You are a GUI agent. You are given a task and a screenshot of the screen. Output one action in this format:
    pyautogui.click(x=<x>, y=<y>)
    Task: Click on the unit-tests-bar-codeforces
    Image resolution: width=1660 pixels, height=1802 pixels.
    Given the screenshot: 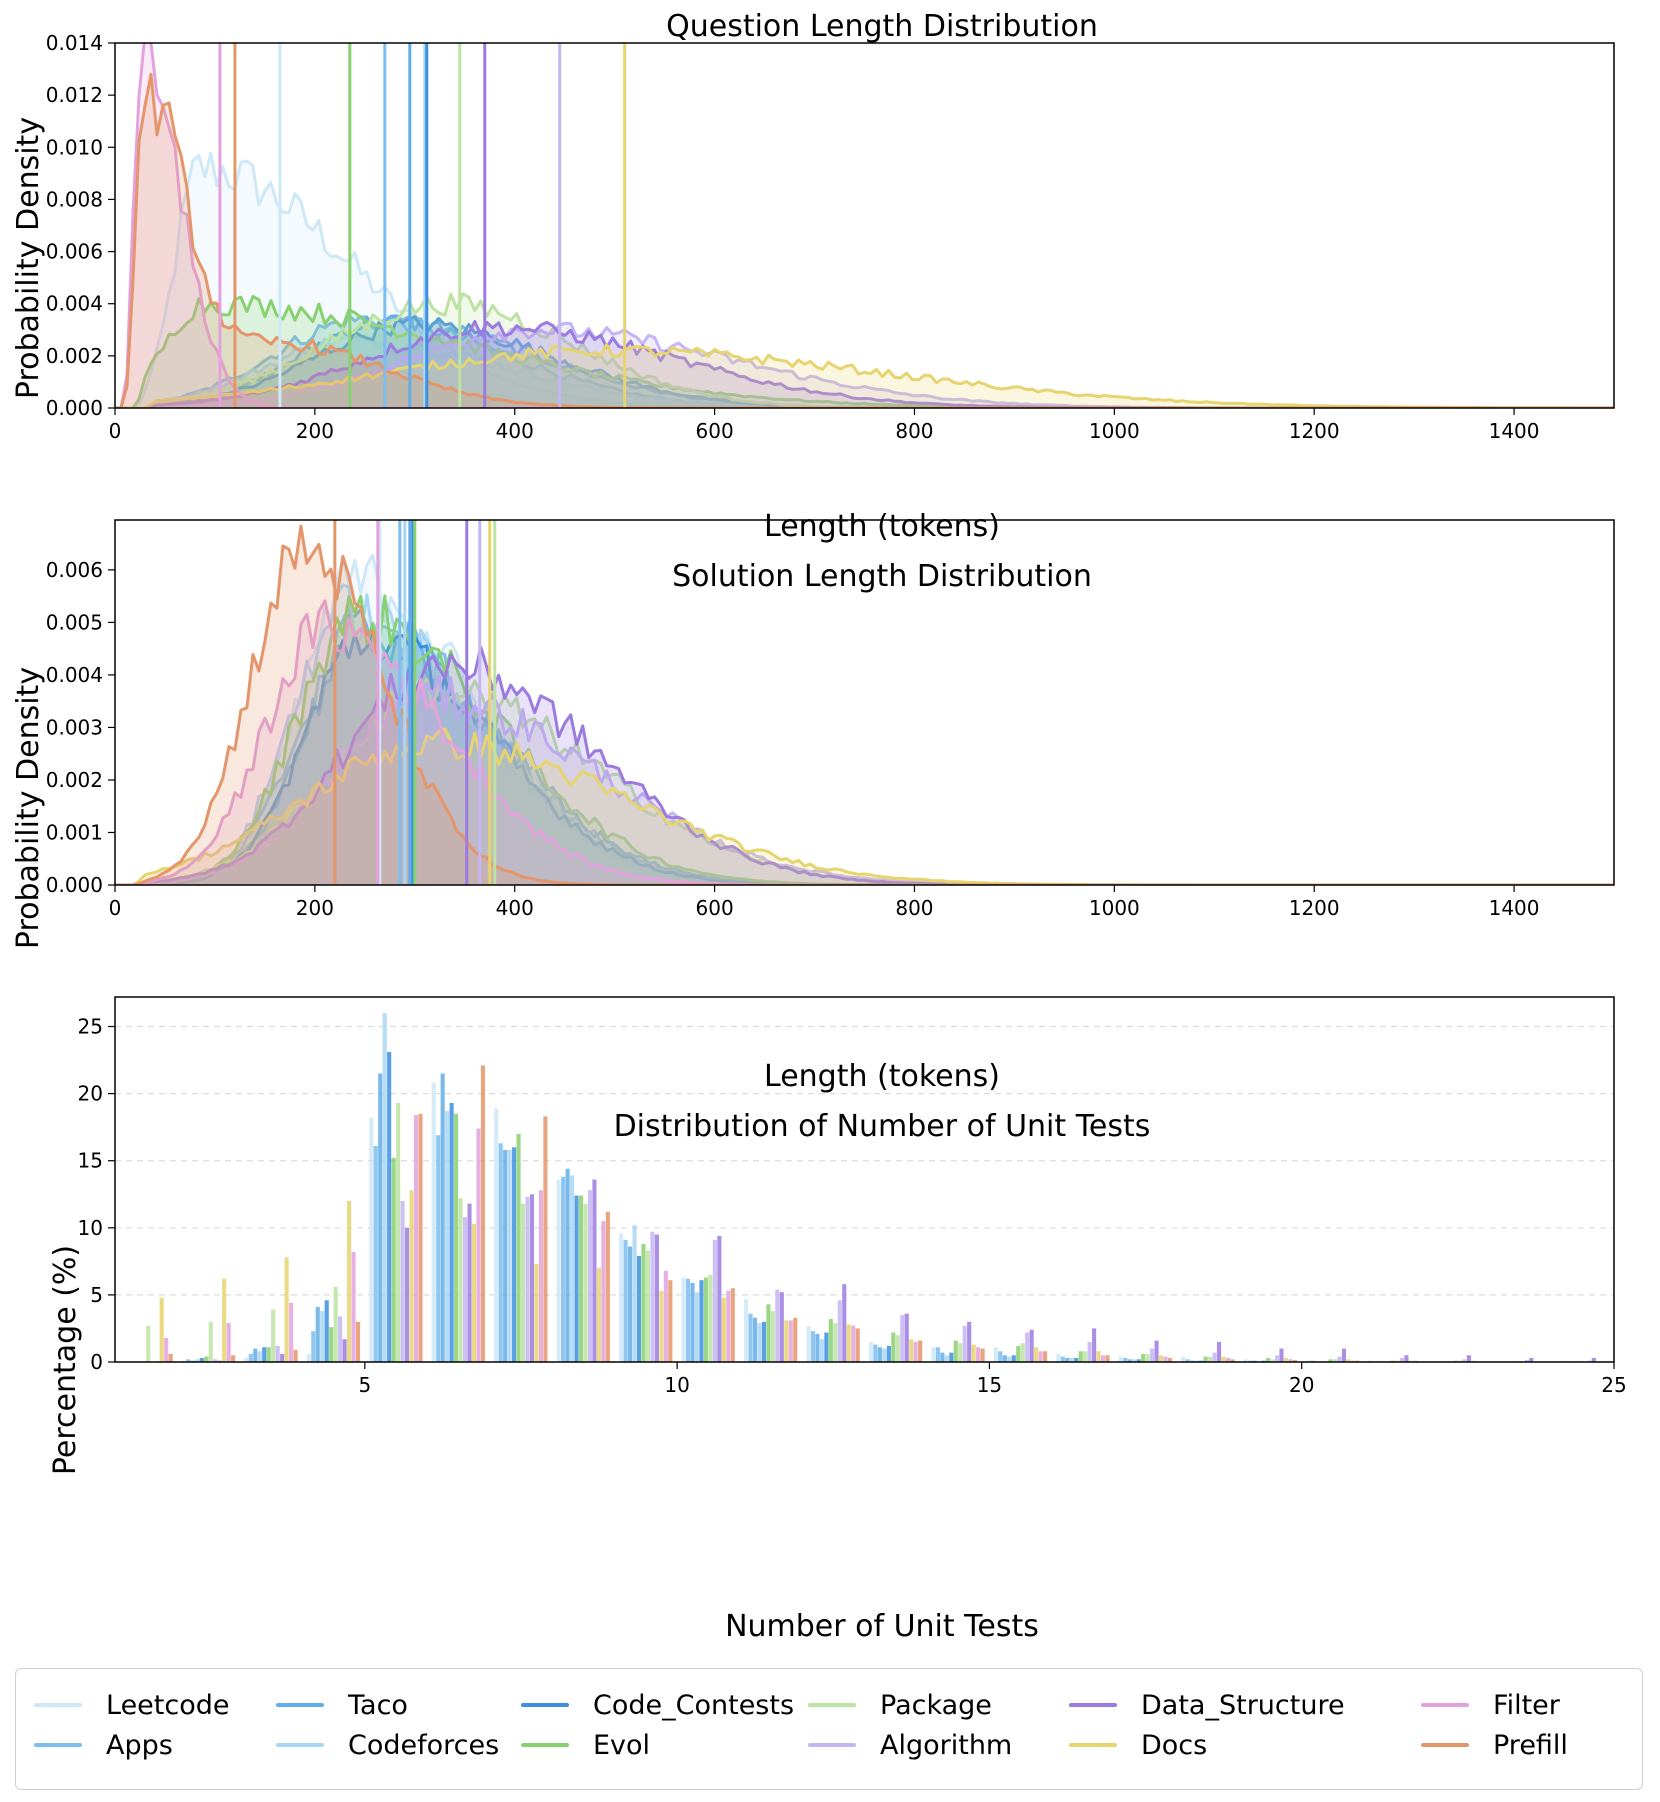 What is the action you would take?
    pyautogui.click(x=197, y=1360)
    